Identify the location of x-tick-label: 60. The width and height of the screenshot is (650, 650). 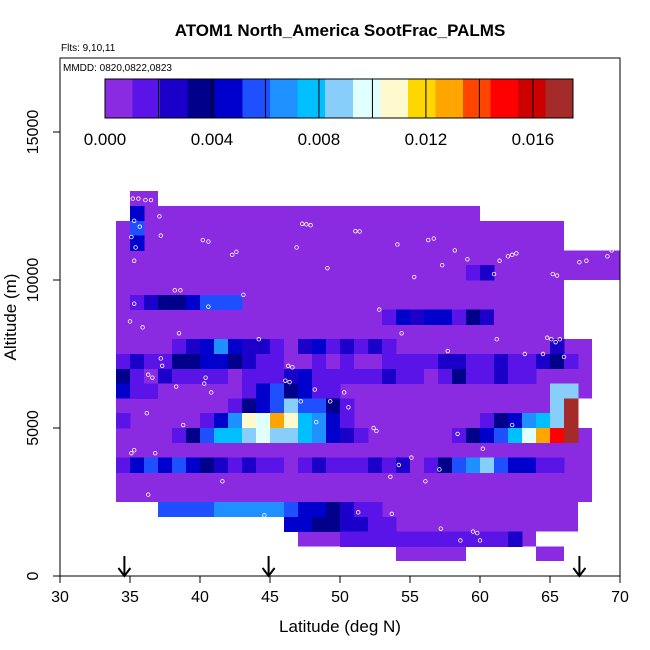
(480, 597).